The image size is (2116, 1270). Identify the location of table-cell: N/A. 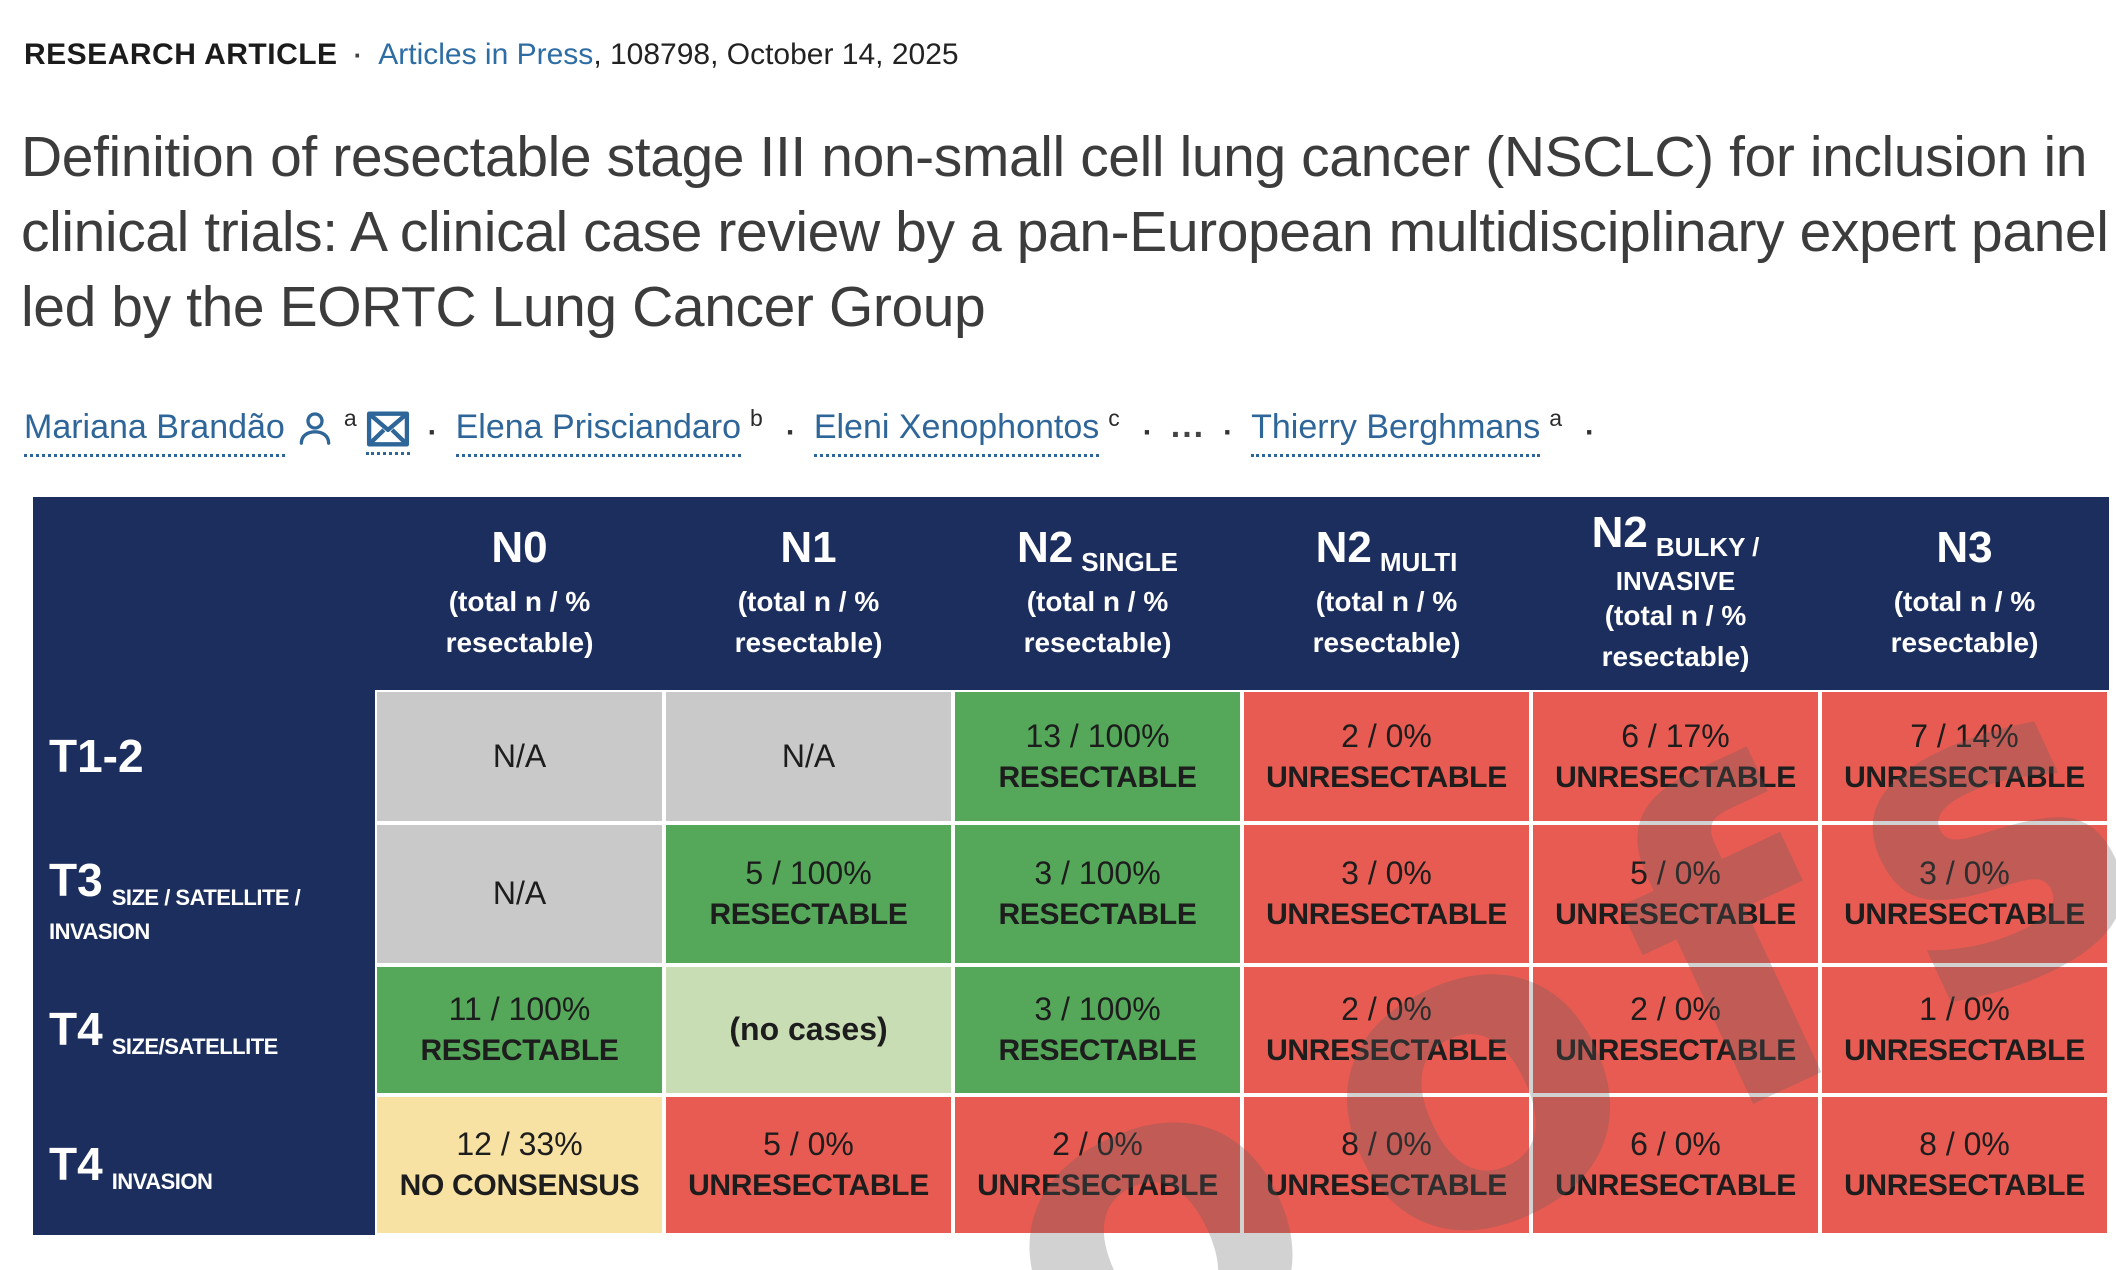
(808, 756).